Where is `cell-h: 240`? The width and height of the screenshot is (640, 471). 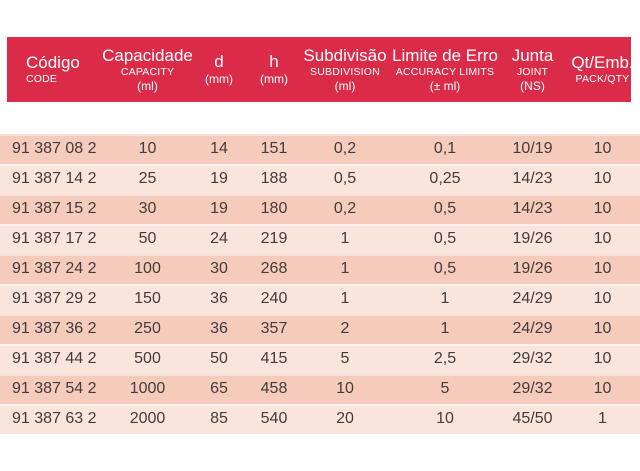 cell-h: 240 is located at coordinates (274, 298).